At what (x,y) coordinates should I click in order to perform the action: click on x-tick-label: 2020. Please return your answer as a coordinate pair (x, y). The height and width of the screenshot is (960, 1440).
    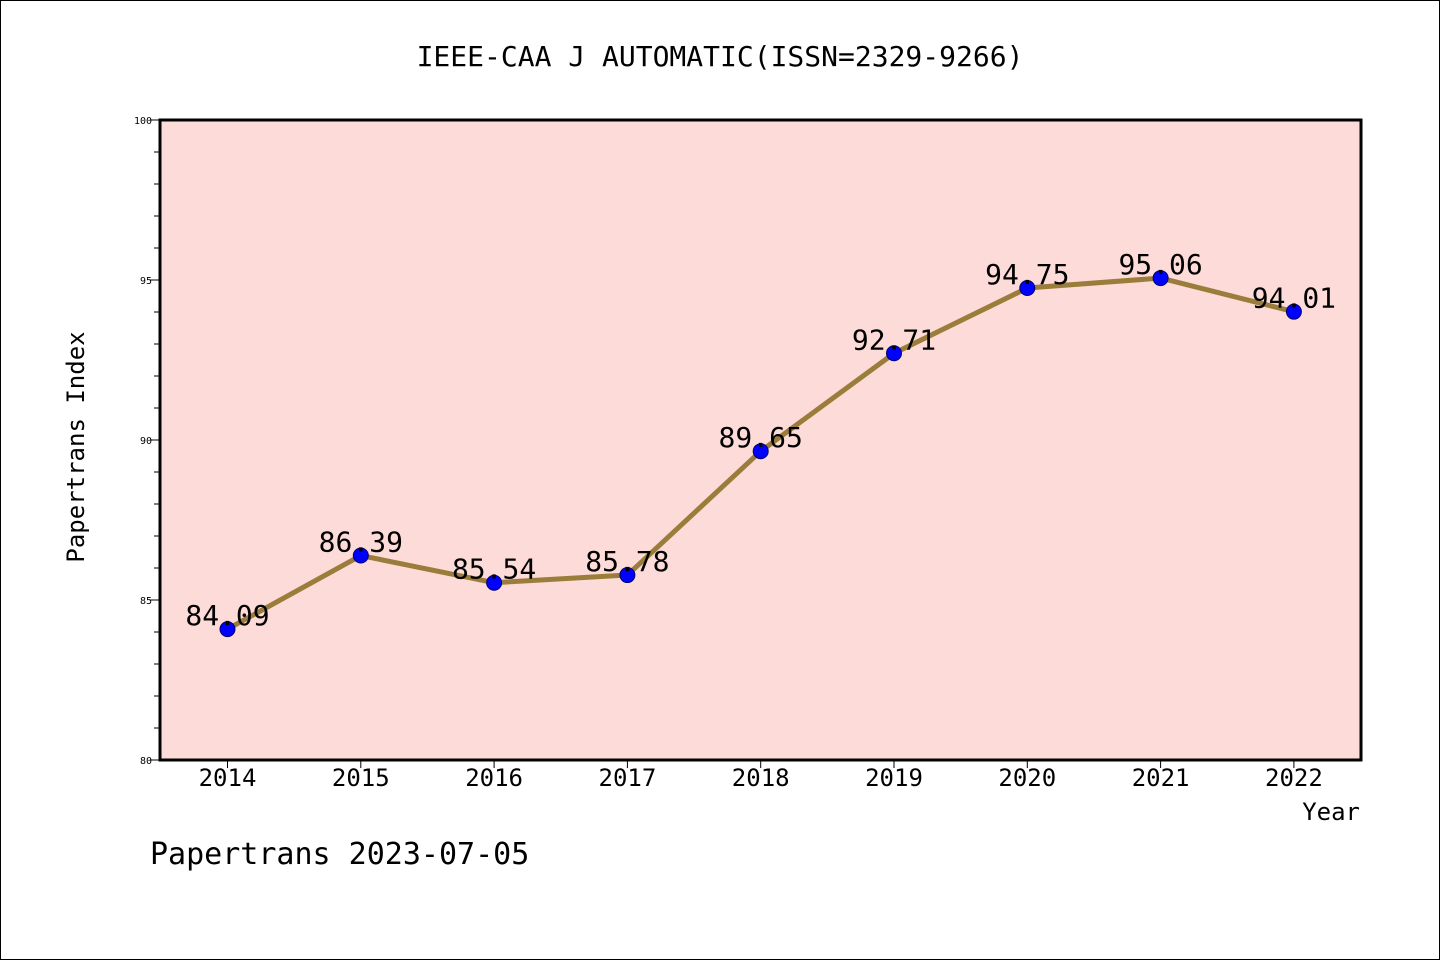
    Looking at the image, I should click on (1027, 778).